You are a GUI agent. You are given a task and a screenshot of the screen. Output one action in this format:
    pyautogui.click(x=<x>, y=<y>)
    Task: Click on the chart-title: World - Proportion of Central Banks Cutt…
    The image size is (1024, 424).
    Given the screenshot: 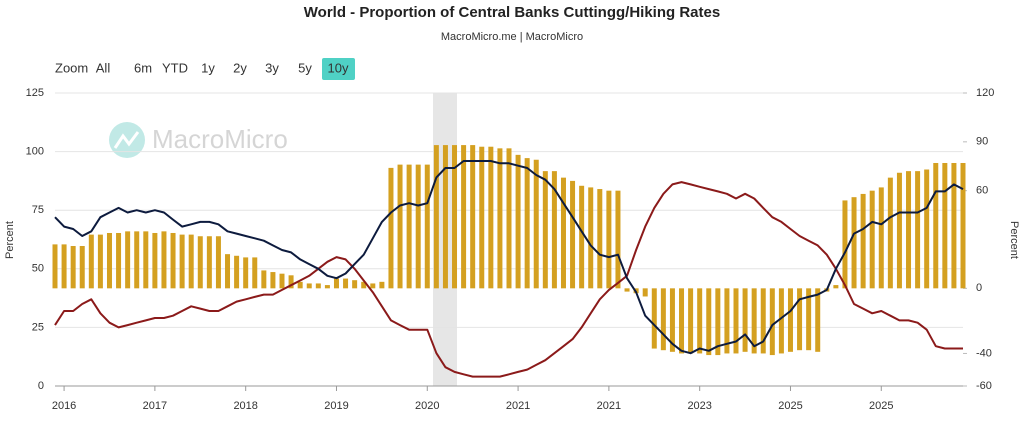 What is the action you would take?
    pyautogui.click(x=512, y=12)
    